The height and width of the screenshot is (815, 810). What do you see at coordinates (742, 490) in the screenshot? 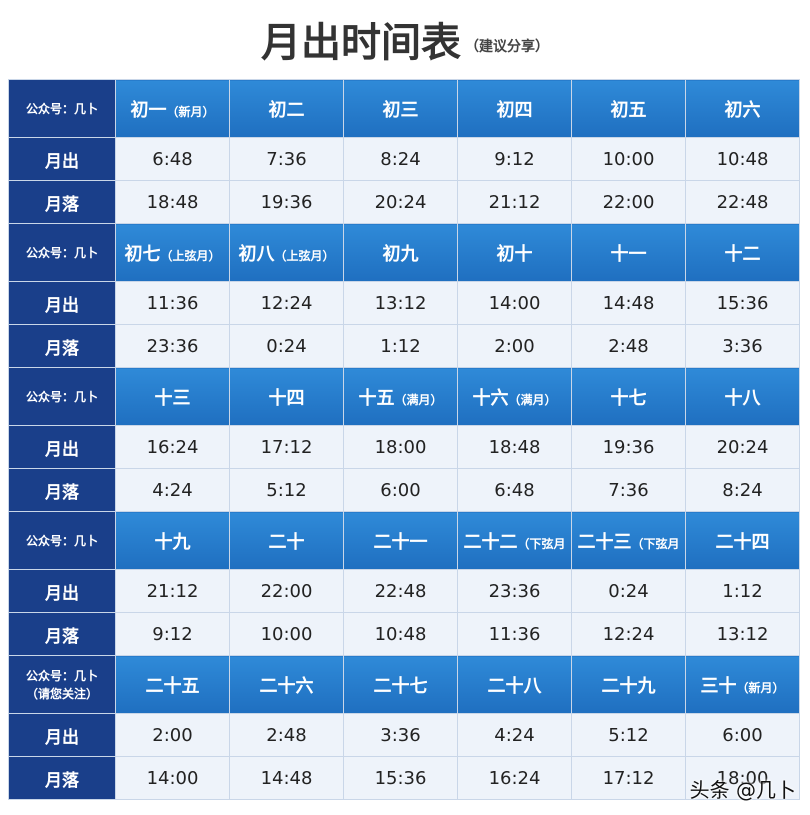
I see `moonset-time: 8:24` at bounding box center [742, 490].